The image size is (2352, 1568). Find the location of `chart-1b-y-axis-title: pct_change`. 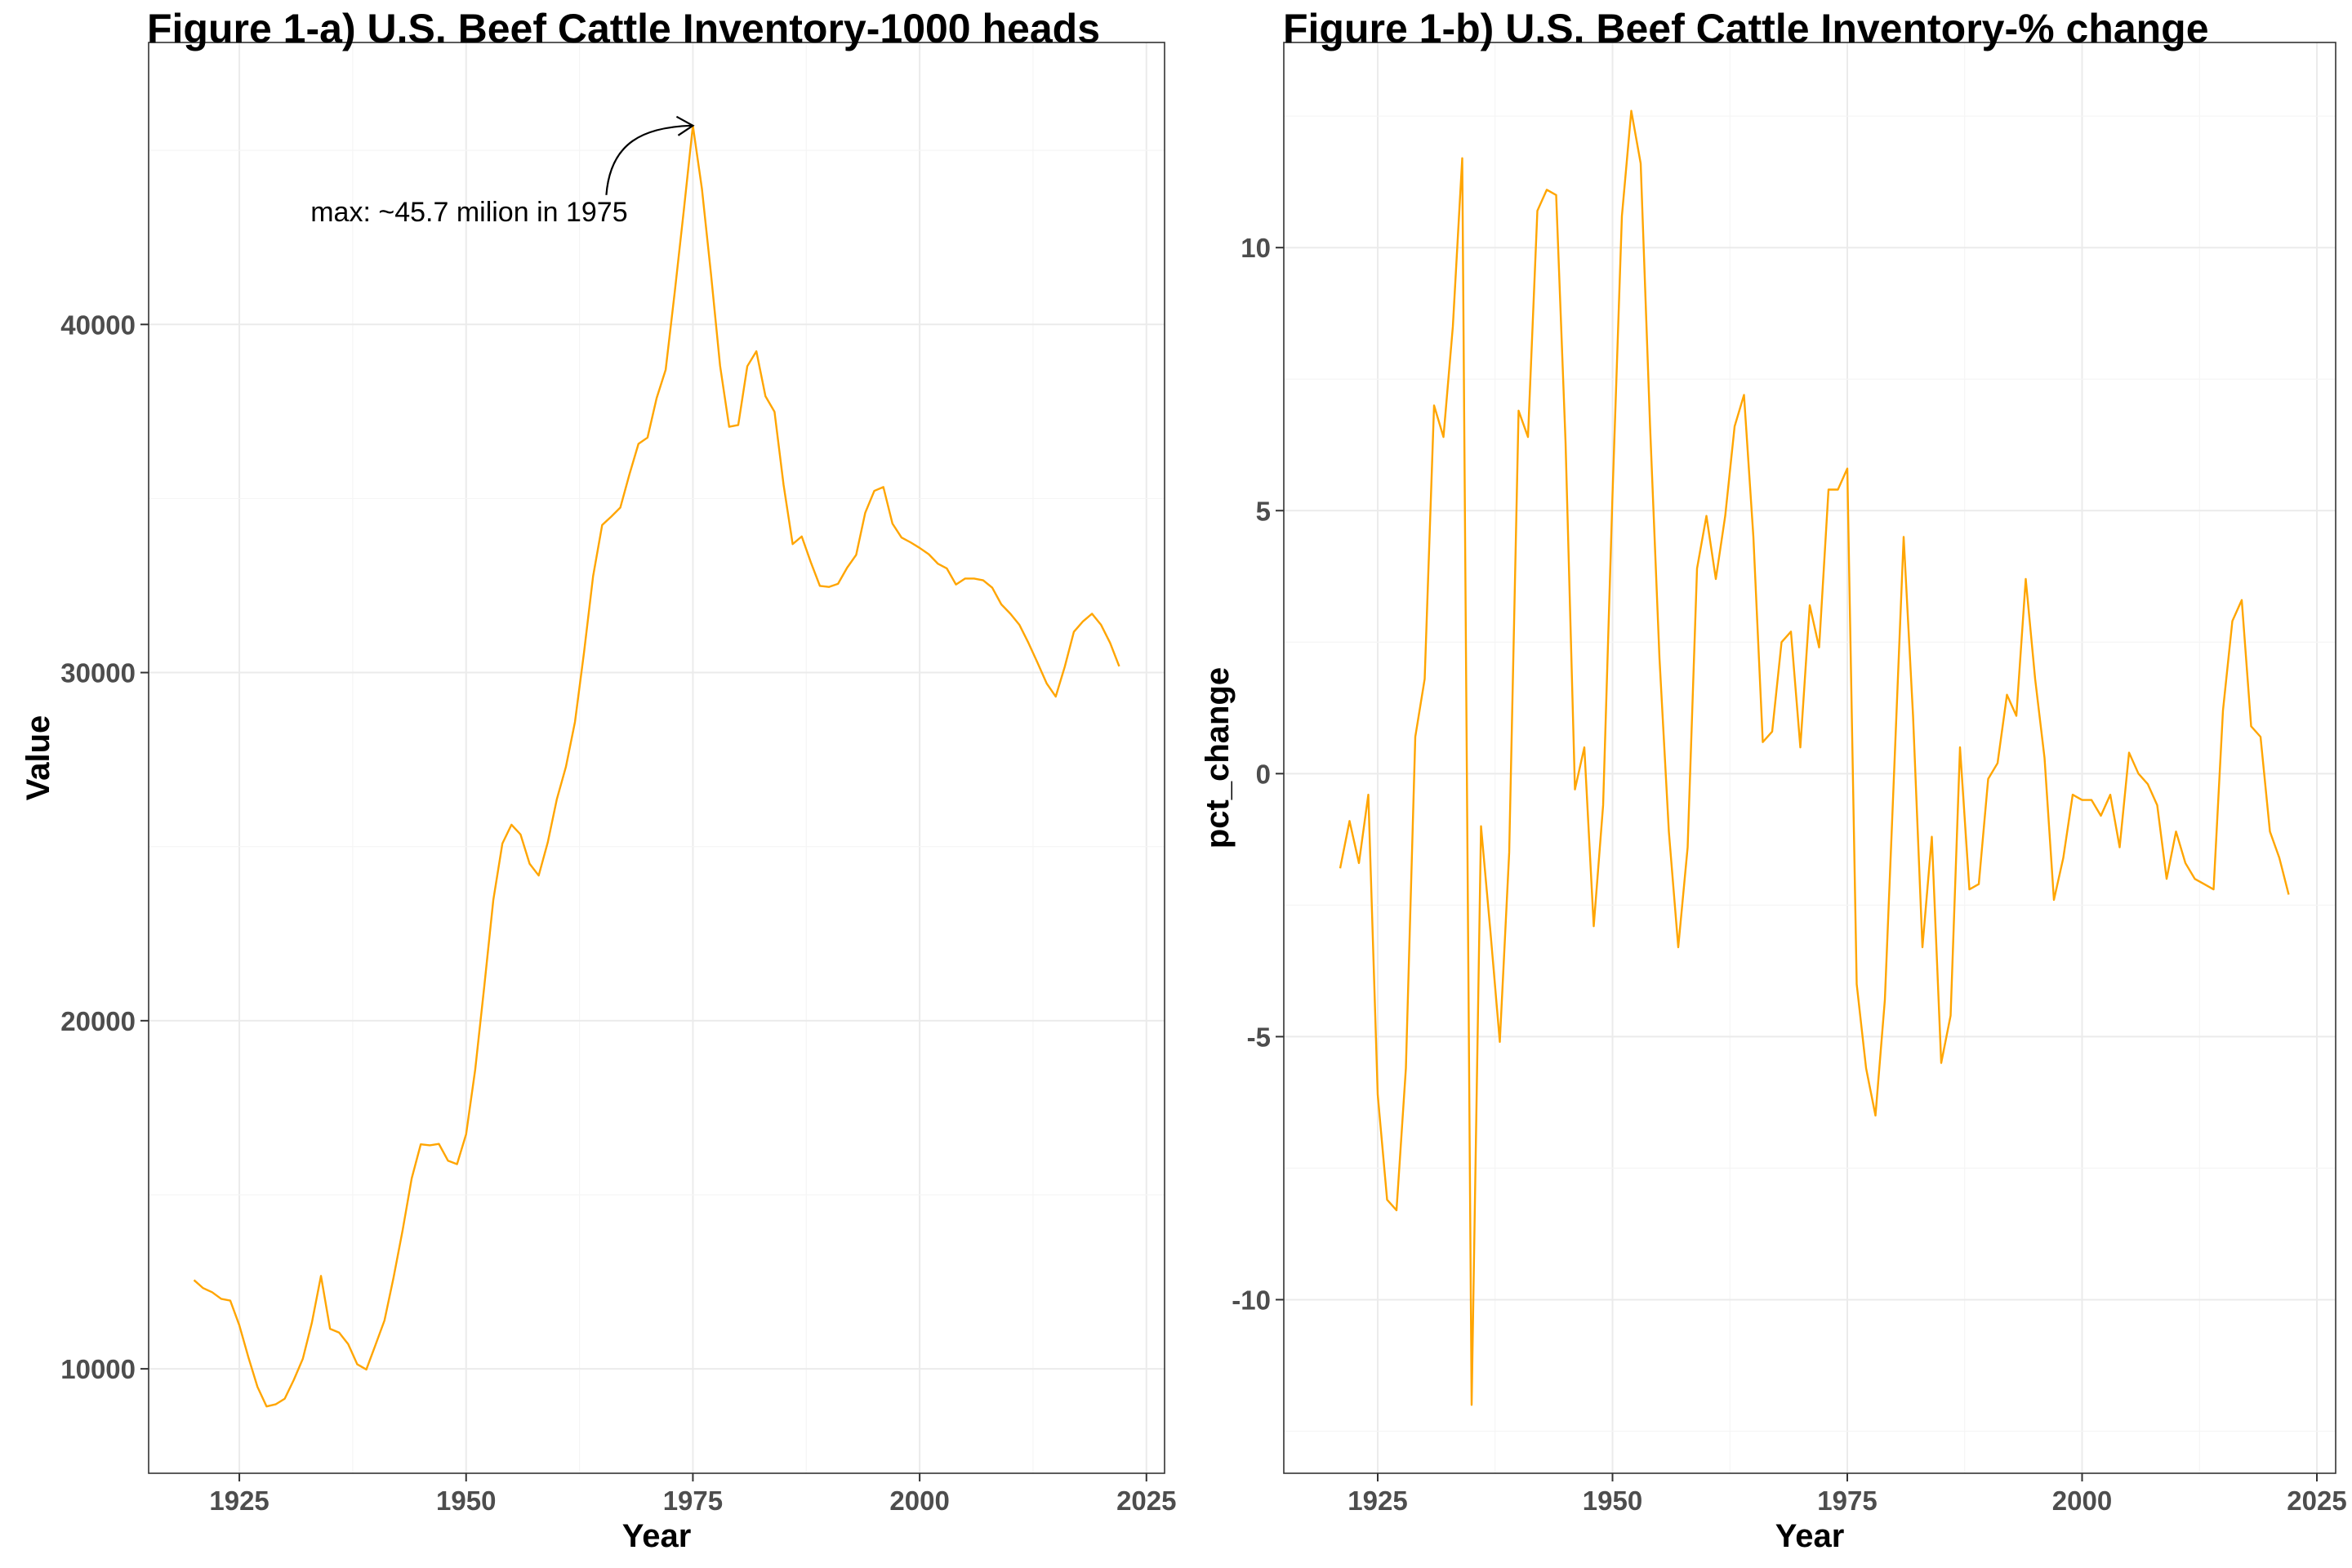

chart-1b-y-axis-title: pct_change is located at coordinates (1218, 758).